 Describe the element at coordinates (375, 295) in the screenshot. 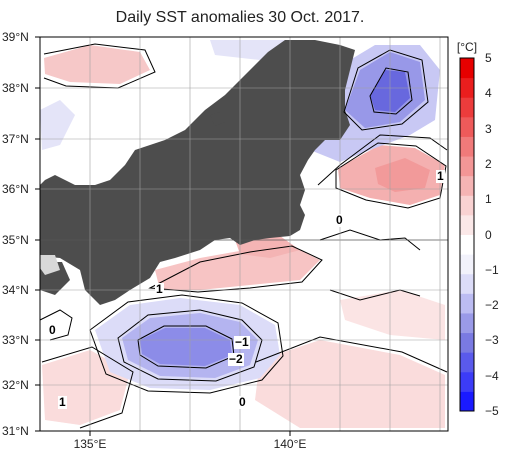

I see `contour-0-mid` at that location.